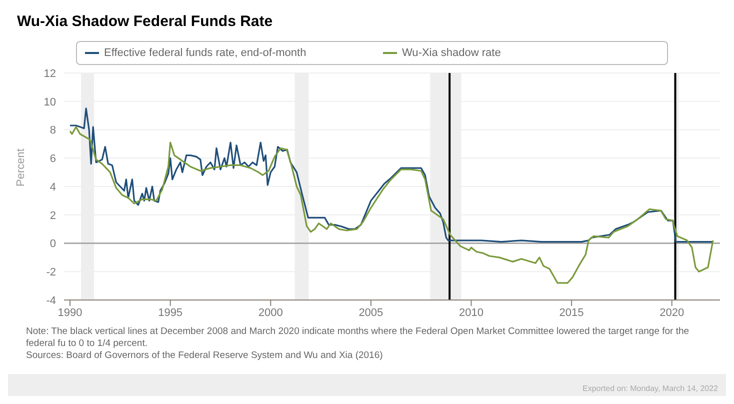 The height and width of the screenshot is (404, 734). Describe the element at coordinates (50, 102) in the screenshot. I see `y-tick-label: 10` at that location.